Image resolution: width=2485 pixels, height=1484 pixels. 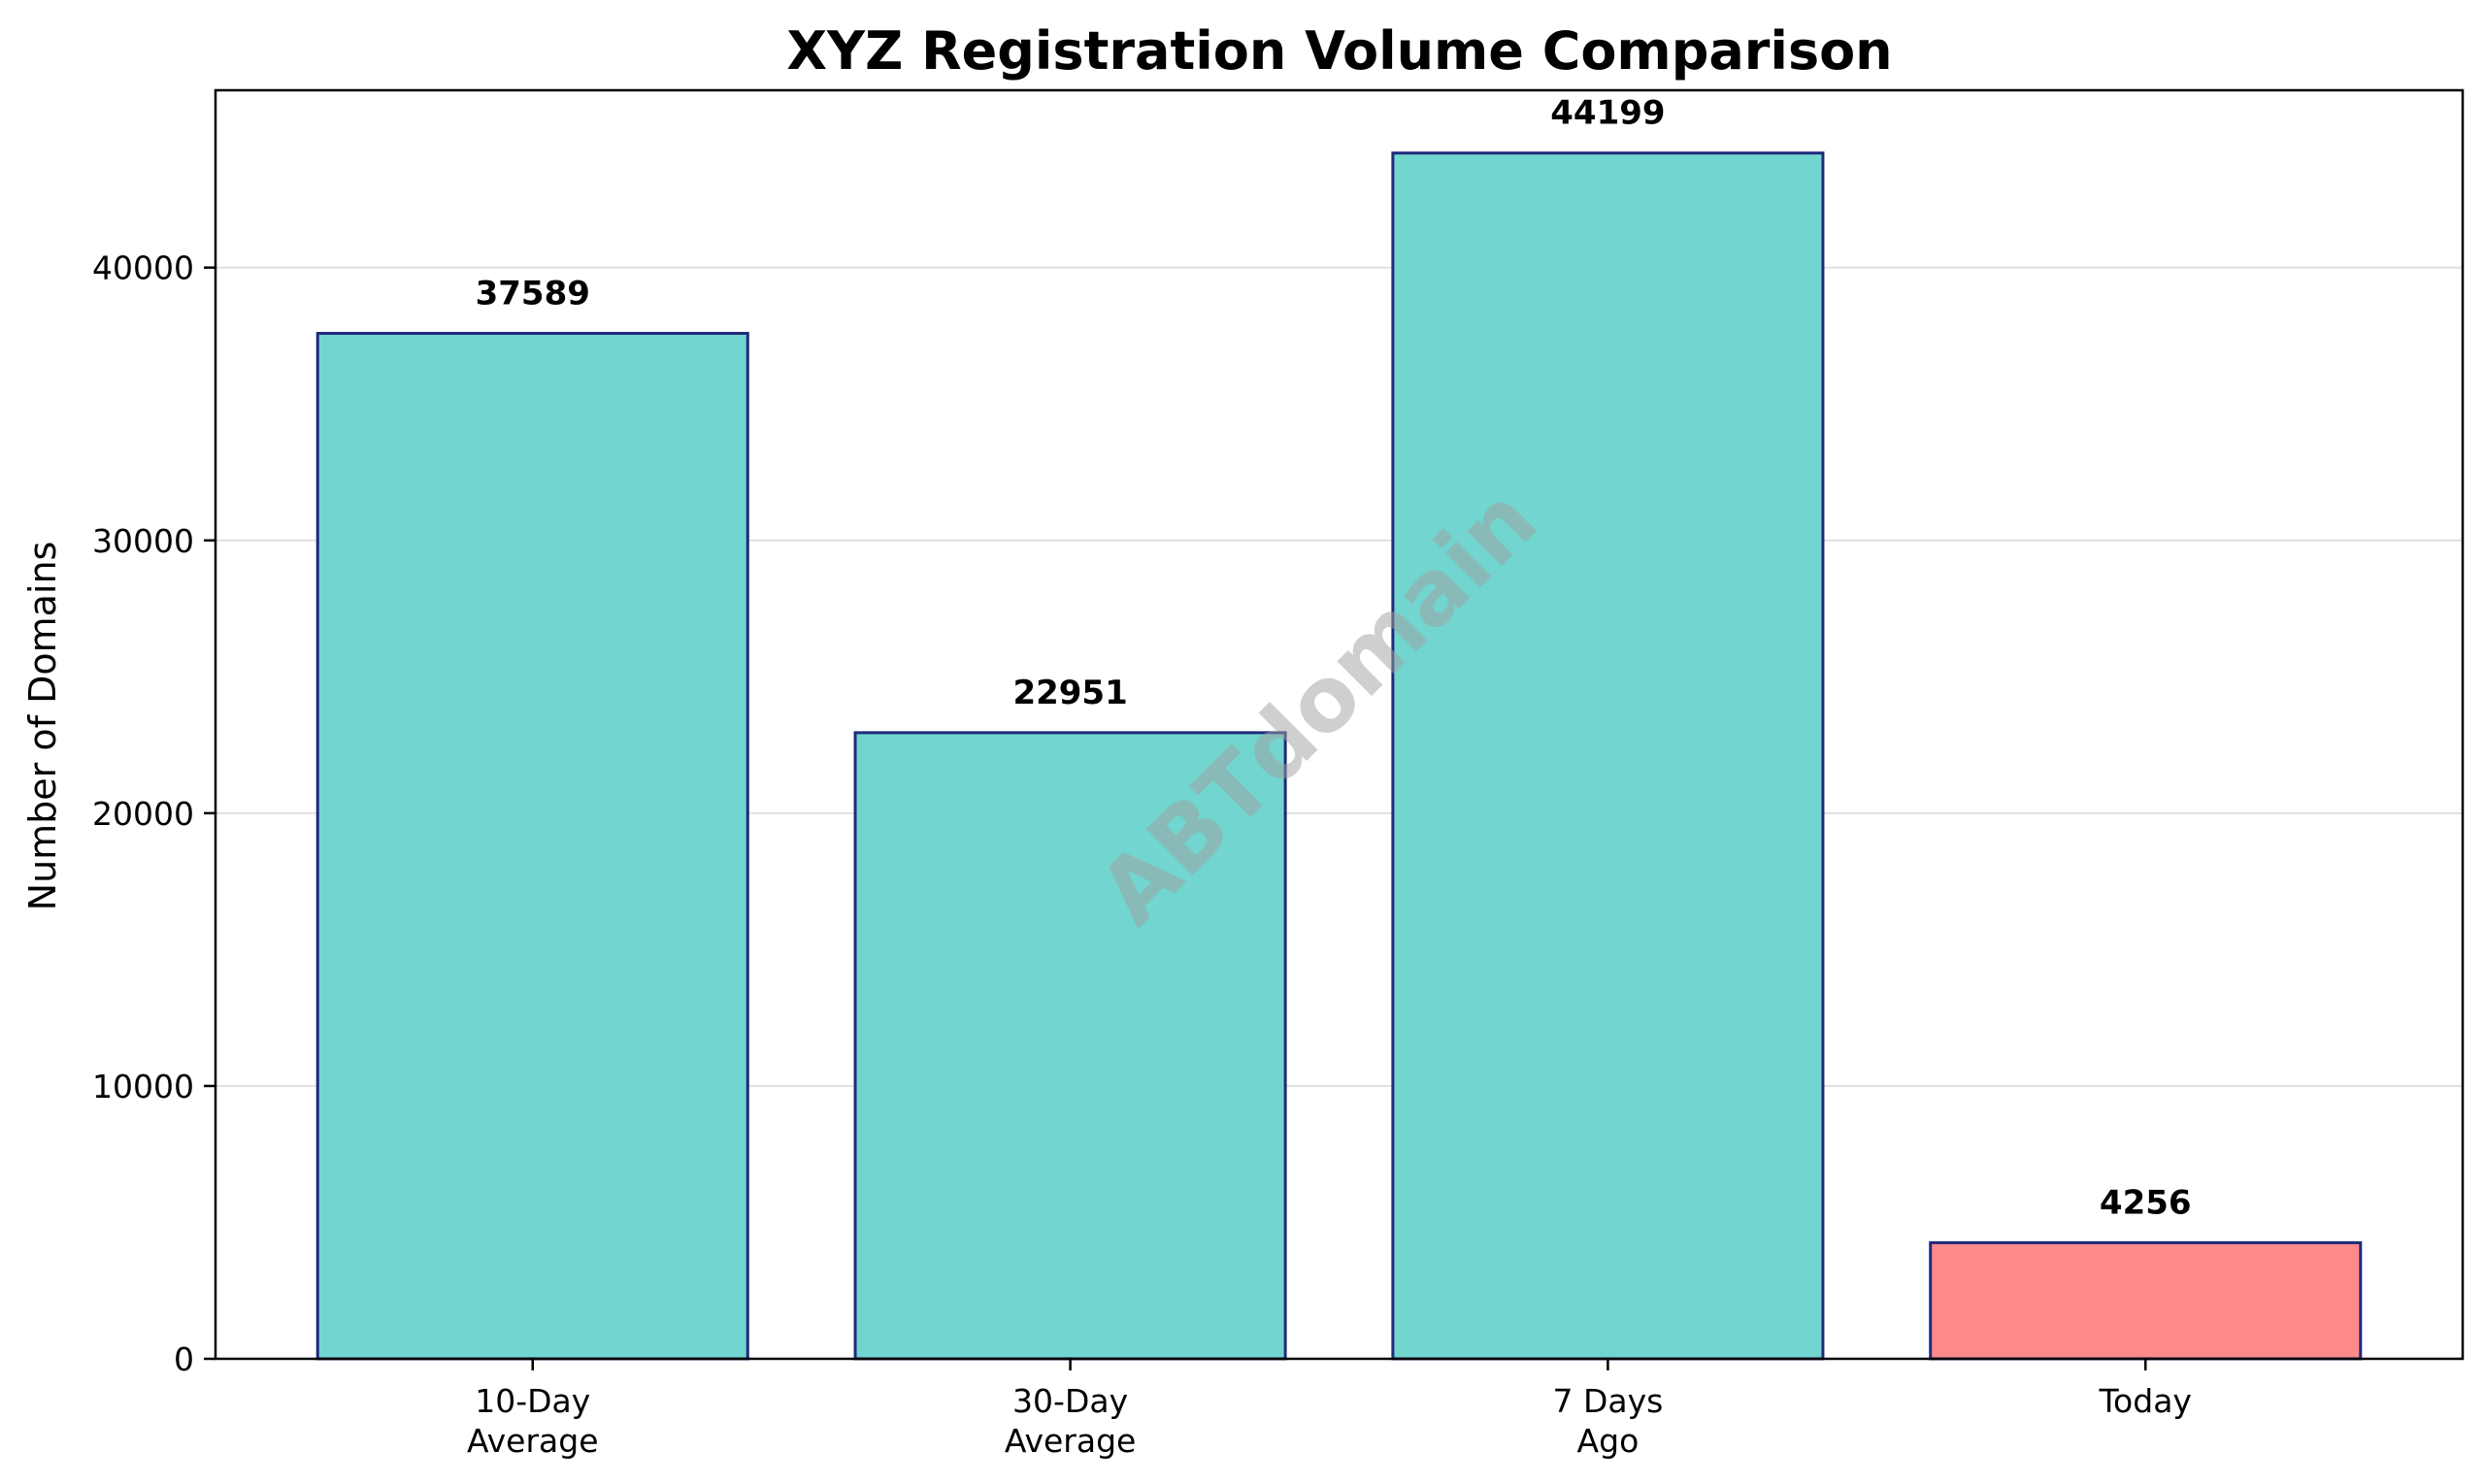 I want to click on y-tick-label: 20000, so click(x=143, y=814).